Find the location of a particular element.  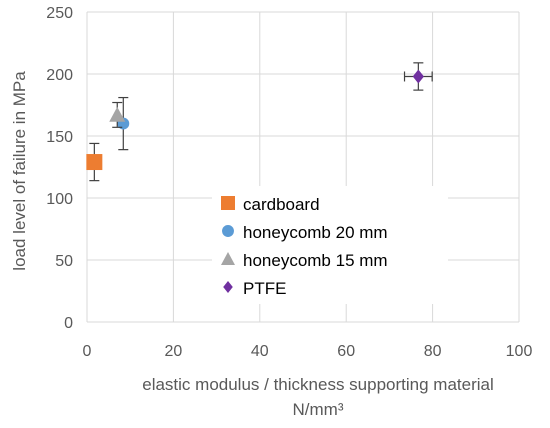

y-tick-label-1: 50 is located at coordinates (64, 261).